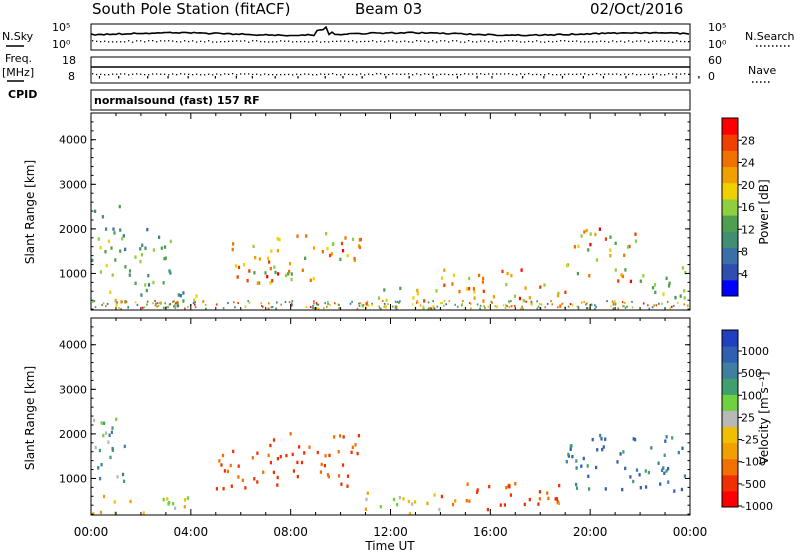 This screenshot has height=554, width=800. What do you see at coordinates (73, 389) in the screenshot?
I see `ytick-label: 3000` at bounding box center [73, 389].